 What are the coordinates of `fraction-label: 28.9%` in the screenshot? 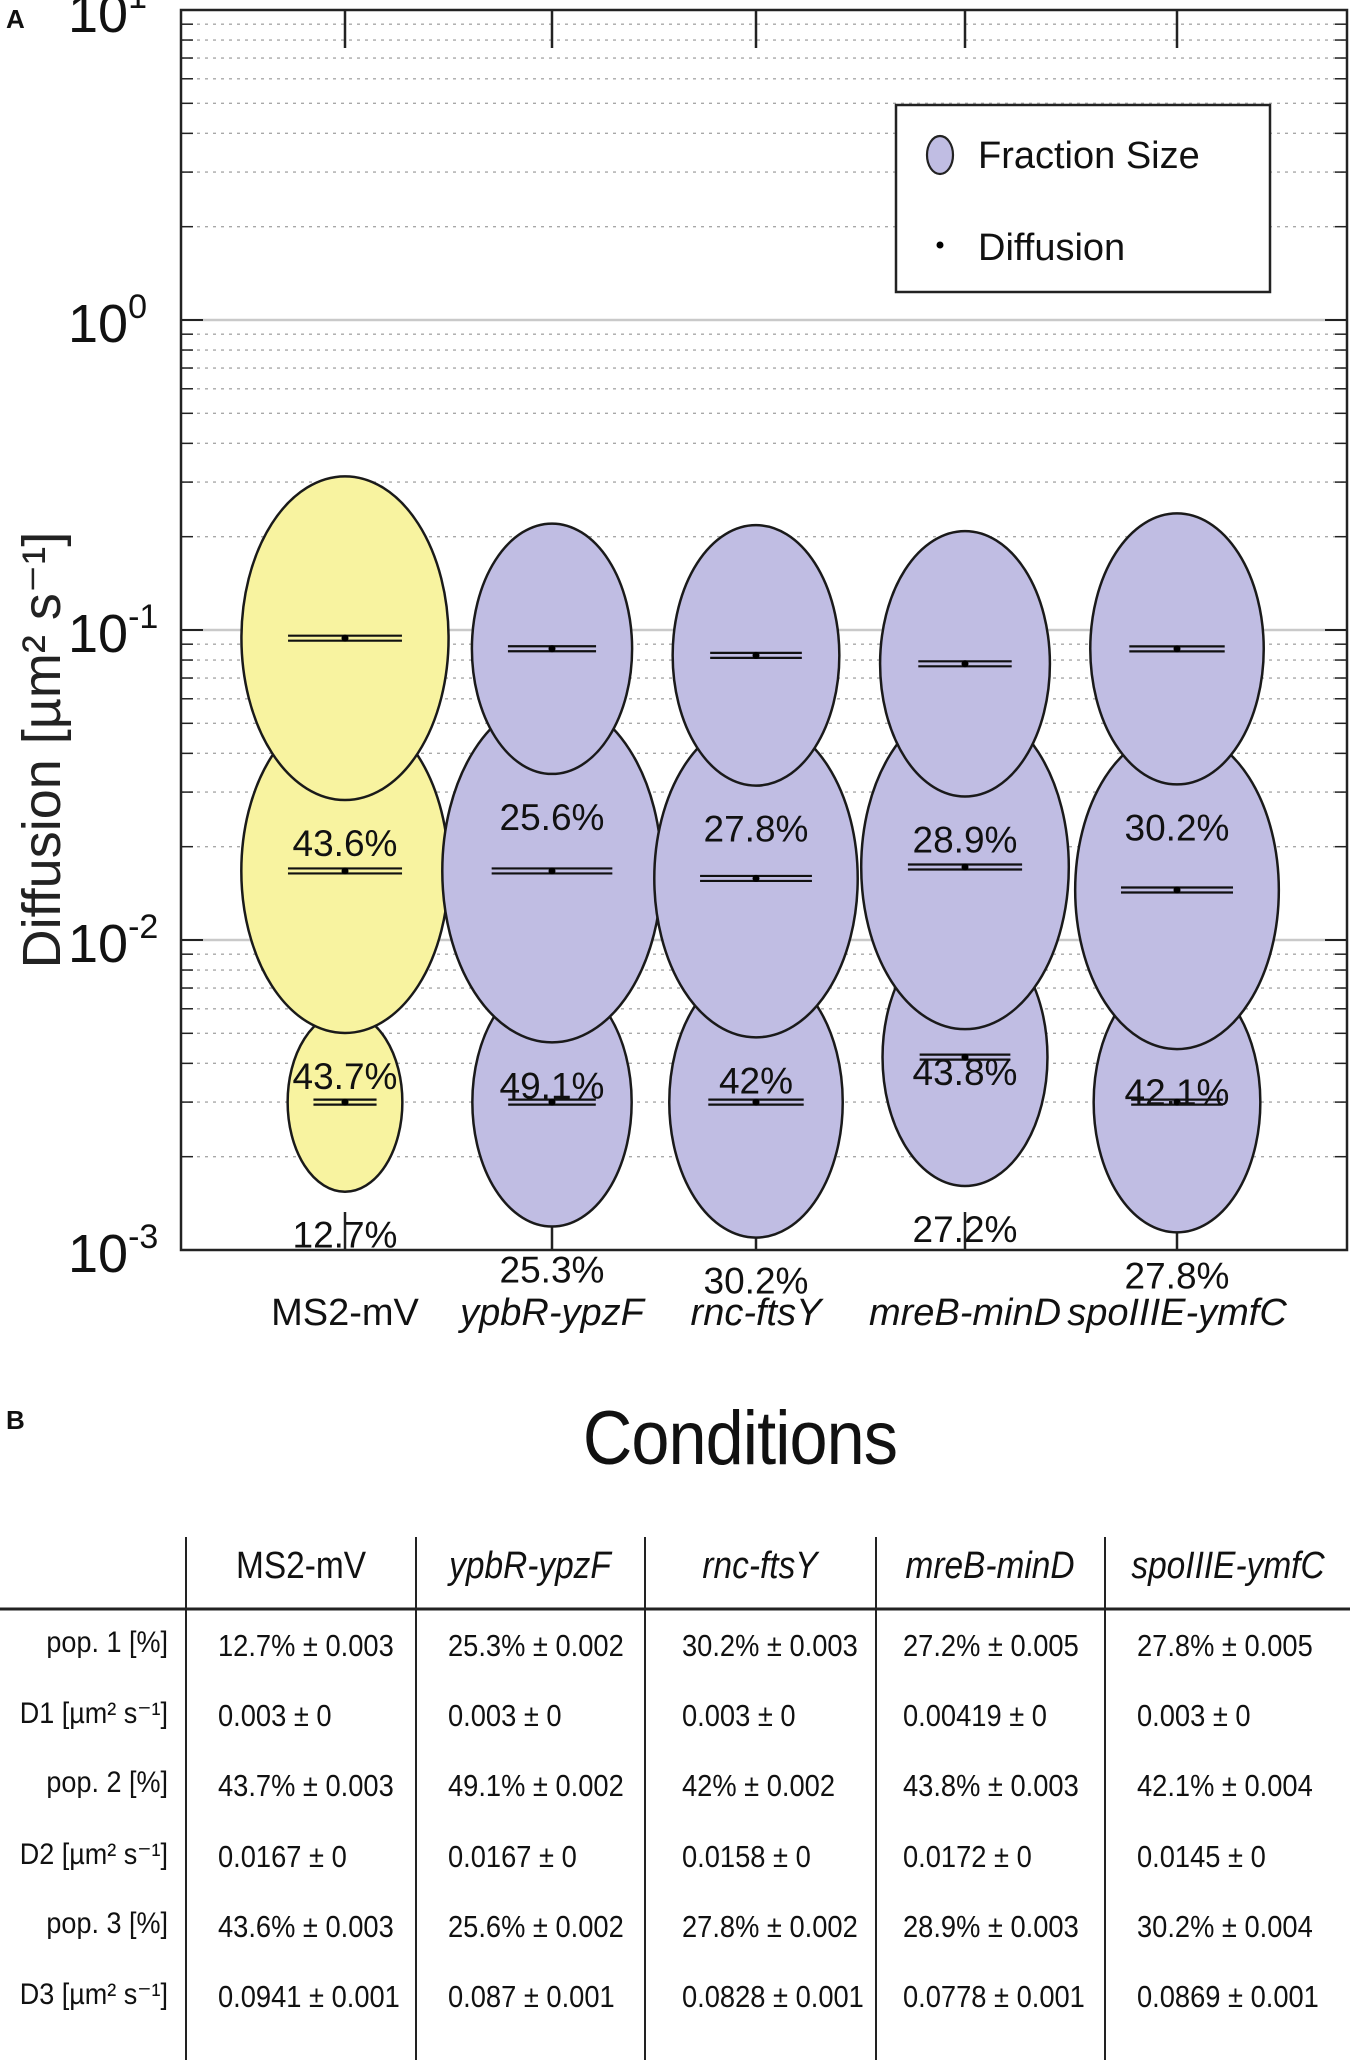 It's located at (965, 839).